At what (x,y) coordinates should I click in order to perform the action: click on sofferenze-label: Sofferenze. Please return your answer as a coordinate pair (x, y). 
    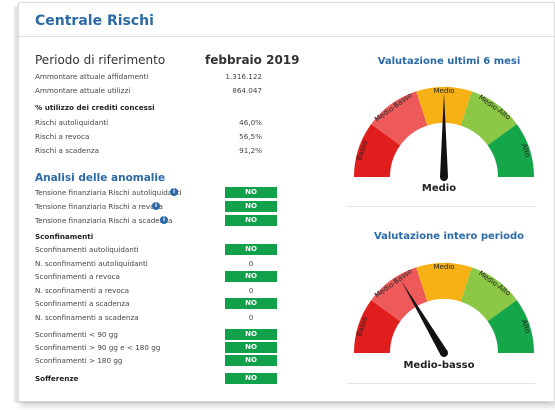
    Looking at the image, I should click on (57, 378).